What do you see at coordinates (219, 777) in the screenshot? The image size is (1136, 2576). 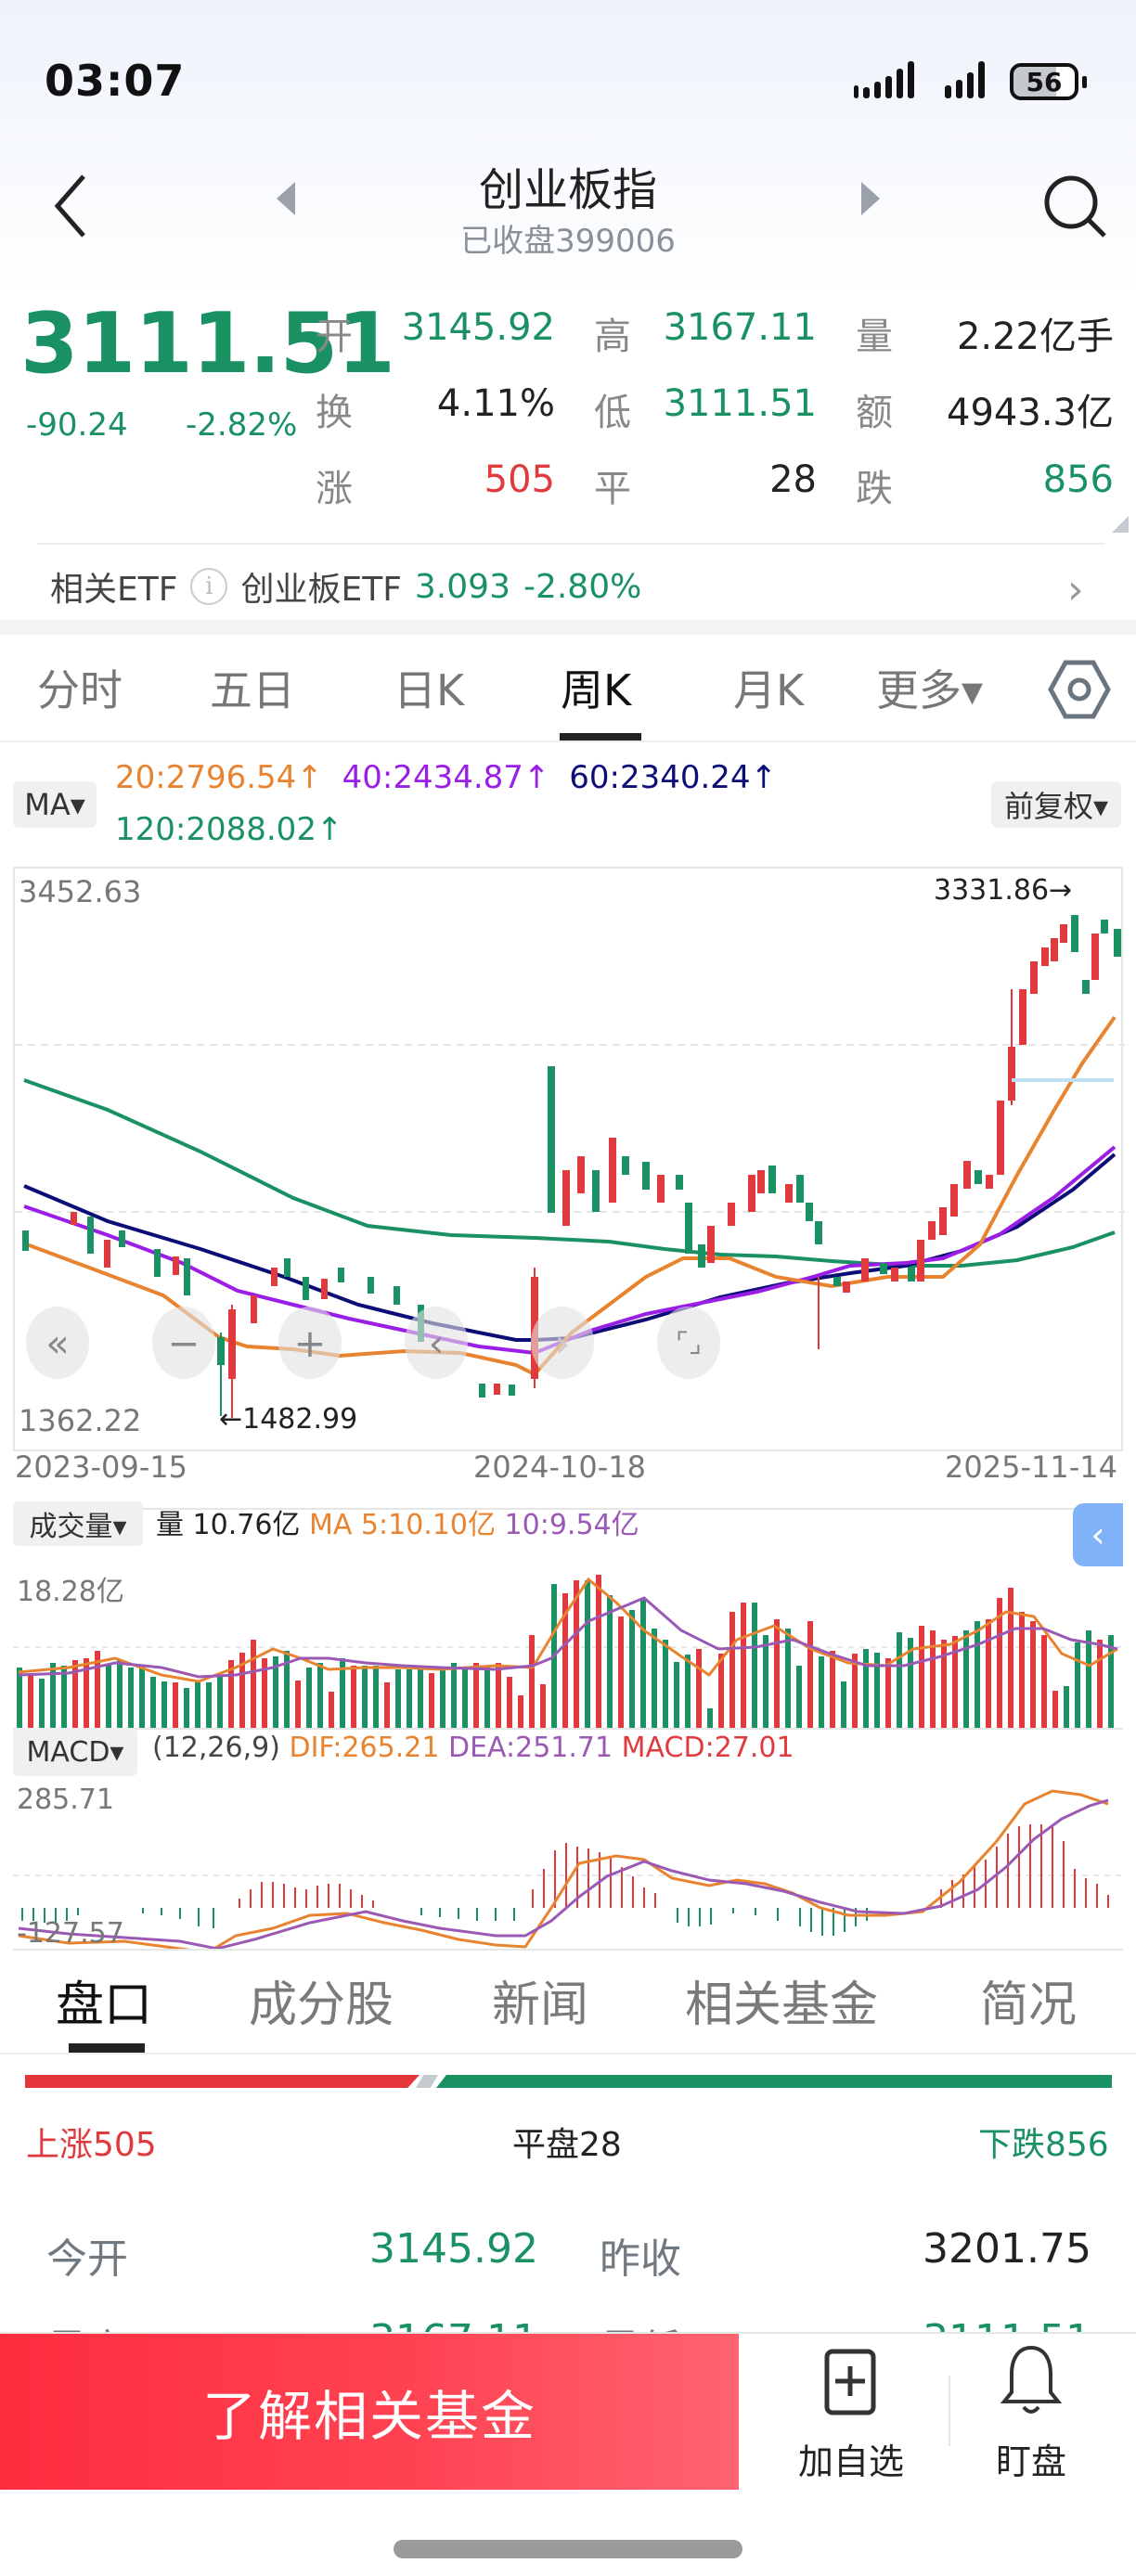 I see `ma20-value: 20:2796.54↑` at bounding box center [219, 777].